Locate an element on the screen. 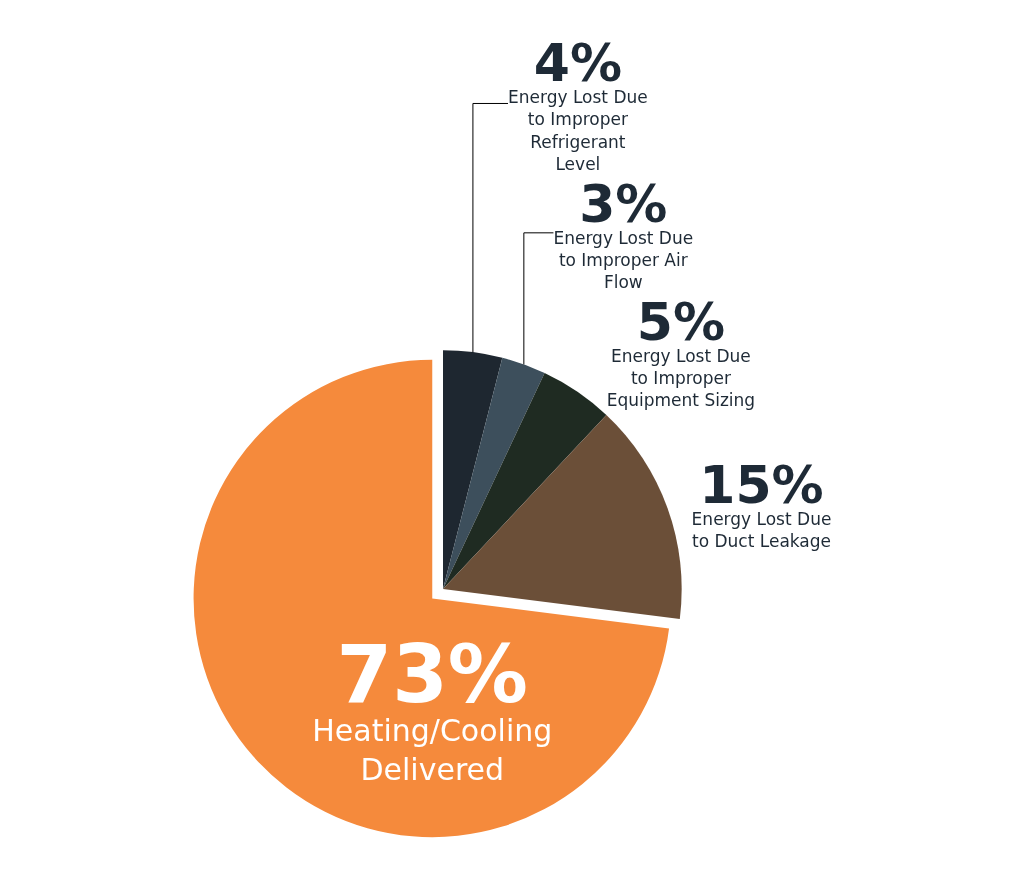  slice-label: Energy Lost Due to Improper Equipment Sizing is located at coordinates (681, 378).